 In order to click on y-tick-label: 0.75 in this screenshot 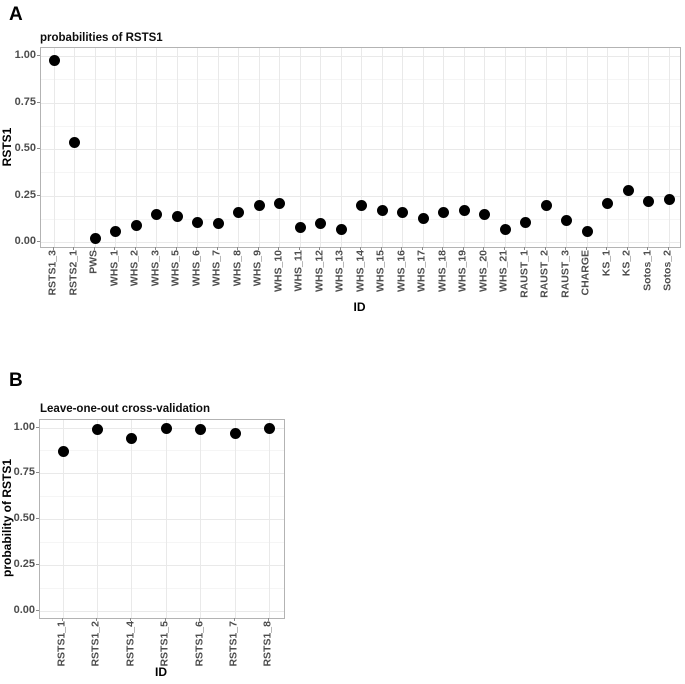, I will do `click(25, 101)`.